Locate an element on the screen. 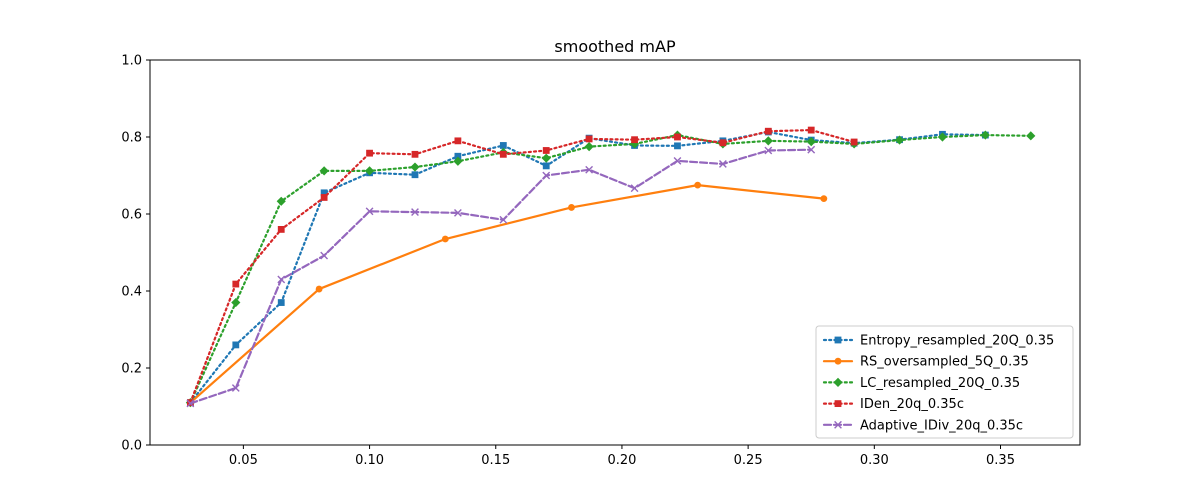 The height and width of the screenshot is (500, 1200). x-tick-label: 0.35 is located at coordinates (1000, 460).